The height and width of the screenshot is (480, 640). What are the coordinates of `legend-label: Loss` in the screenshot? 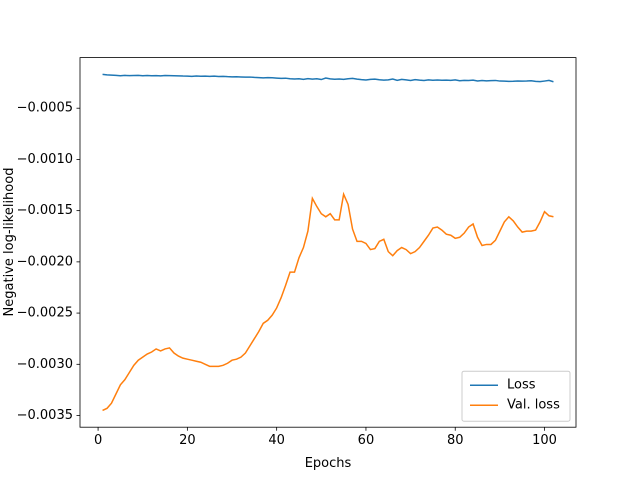 It's located at (521, 385).